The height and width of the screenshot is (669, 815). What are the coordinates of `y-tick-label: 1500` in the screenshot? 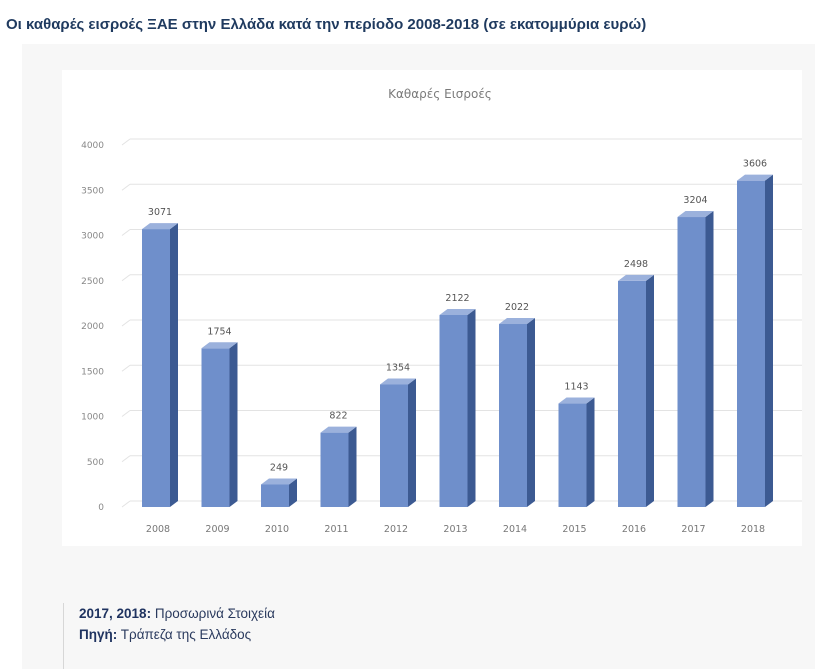 It's located at (92, 372).